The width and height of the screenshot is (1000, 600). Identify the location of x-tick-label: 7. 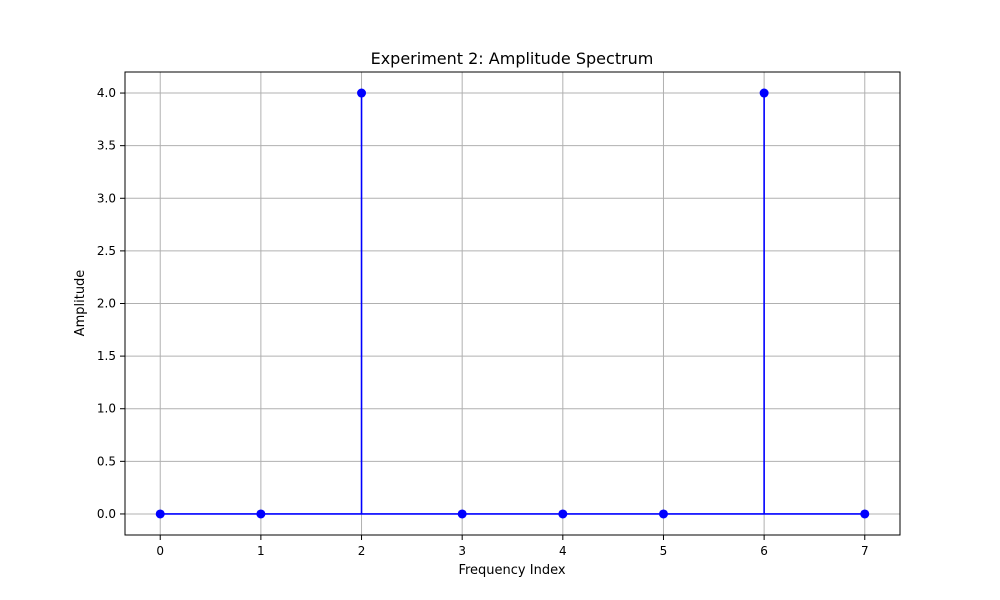
(865, 551).